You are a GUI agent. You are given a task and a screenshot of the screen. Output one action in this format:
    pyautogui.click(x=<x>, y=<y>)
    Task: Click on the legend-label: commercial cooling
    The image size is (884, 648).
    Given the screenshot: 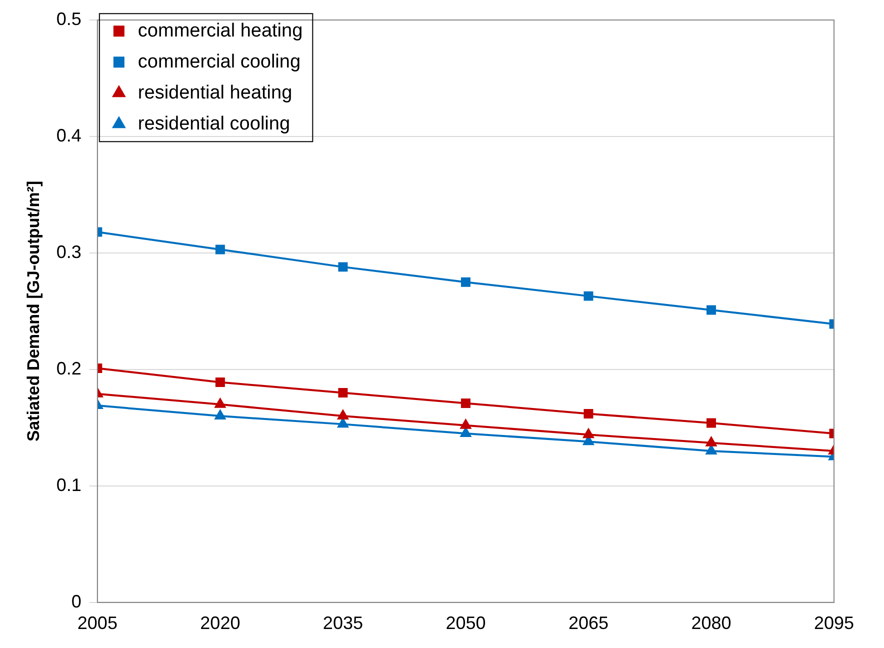 What is the action you would take?
    pyautogui.click(x=219, y=61)
    